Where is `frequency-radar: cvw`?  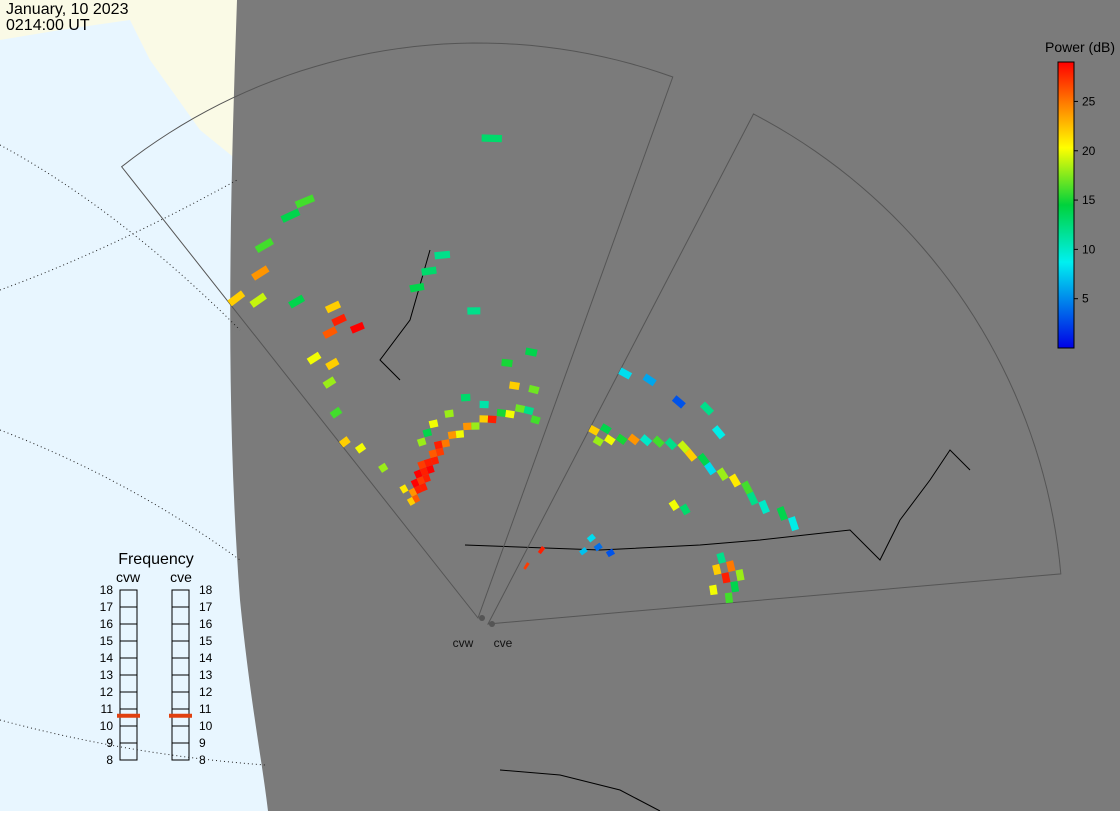 frequency-radar: cvw is located at coordinates (128, 577).